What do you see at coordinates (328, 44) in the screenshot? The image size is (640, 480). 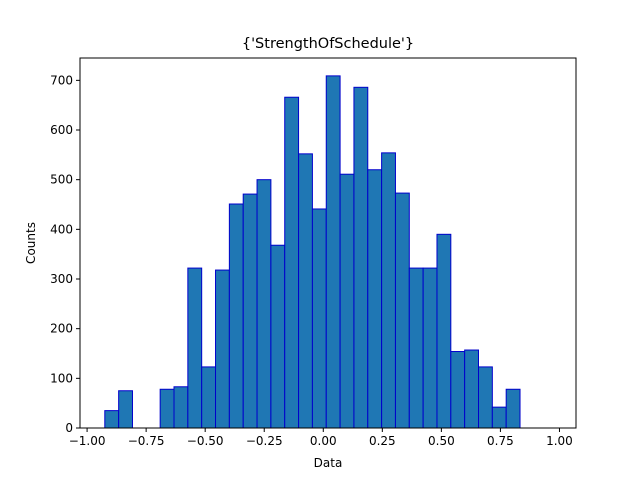 I see `chart-title: {'StrengthOfSchedule'}` at bounding box center [328, 44].